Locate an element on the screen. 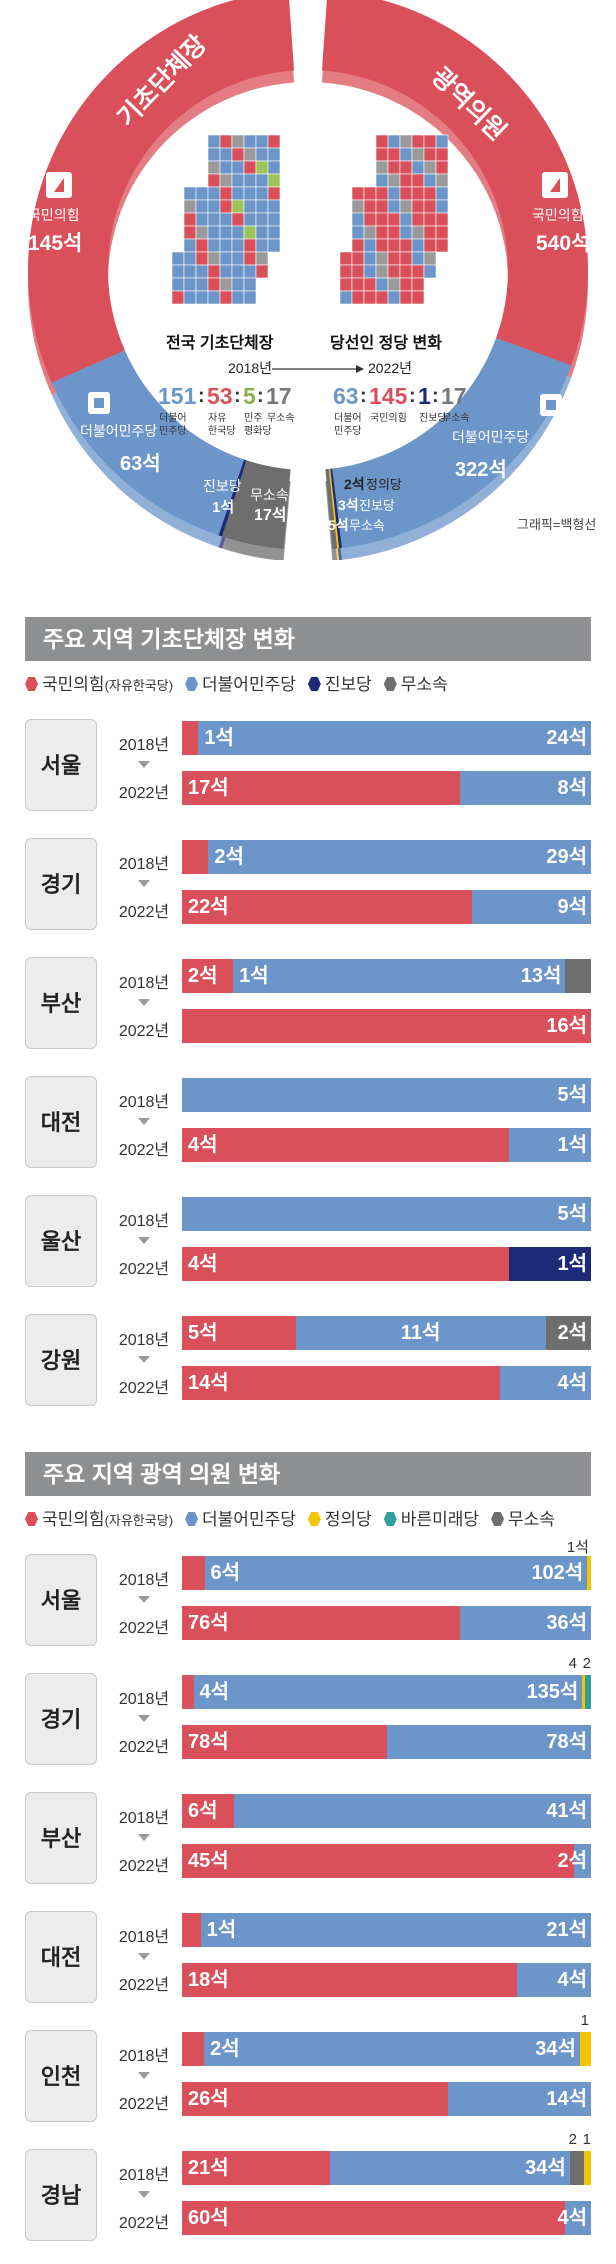 The image size is (616, 2264). legend-item: 진보당 is located at coordinates (339, 682).